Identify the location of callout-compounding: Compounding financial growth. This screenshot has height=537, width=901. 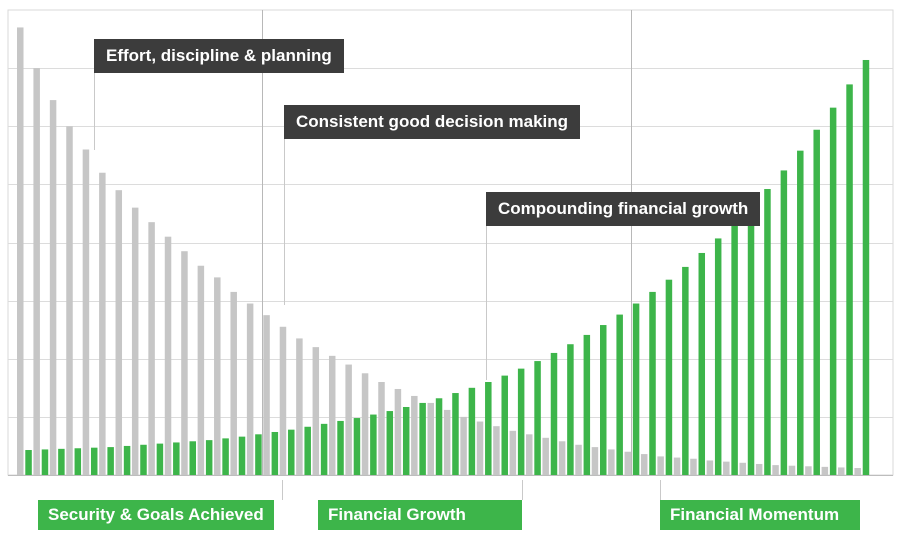
(623, 209).